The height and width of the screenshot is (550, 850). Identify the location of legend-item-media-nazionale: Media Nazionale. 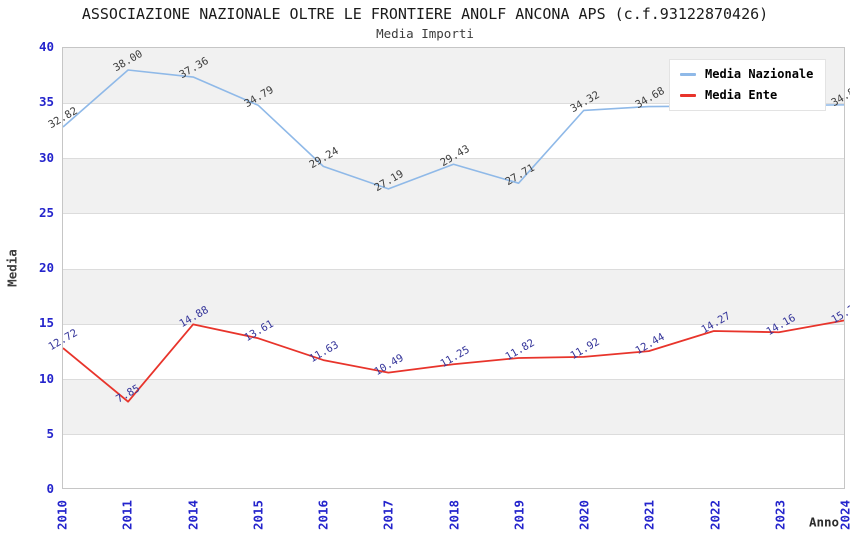
(746, 74).